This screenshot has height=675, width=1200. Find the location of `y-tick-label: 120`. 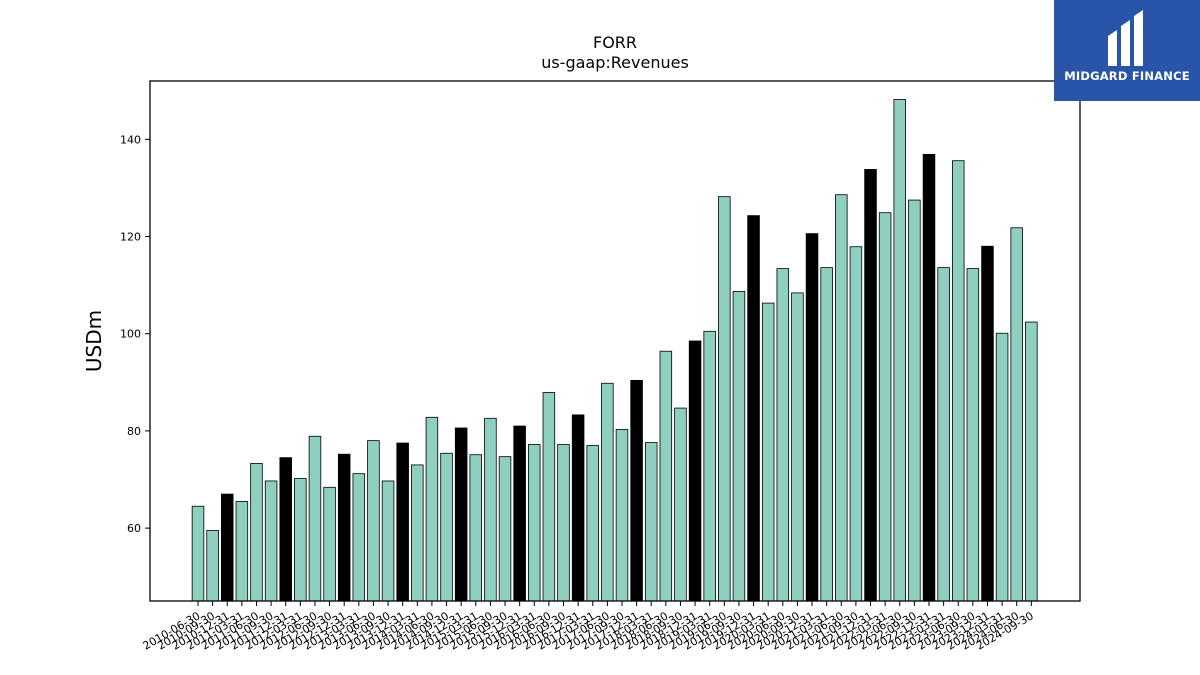

y-tick-label: 120 is located at coordinates (130, 237).